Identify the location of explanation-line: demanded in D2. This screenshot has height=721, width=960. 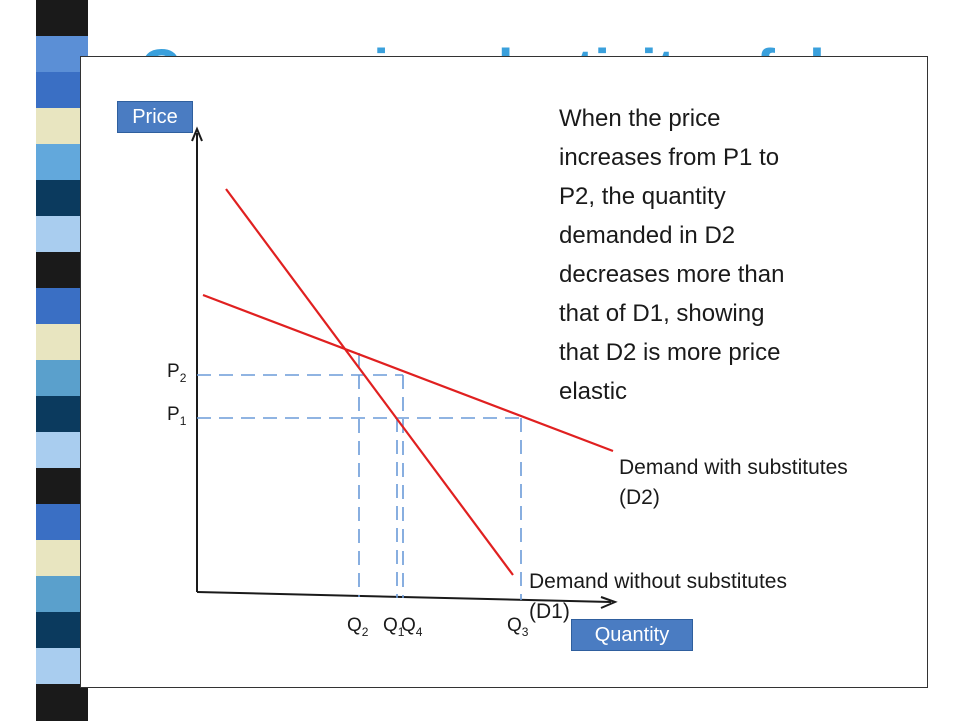
(647, 235).